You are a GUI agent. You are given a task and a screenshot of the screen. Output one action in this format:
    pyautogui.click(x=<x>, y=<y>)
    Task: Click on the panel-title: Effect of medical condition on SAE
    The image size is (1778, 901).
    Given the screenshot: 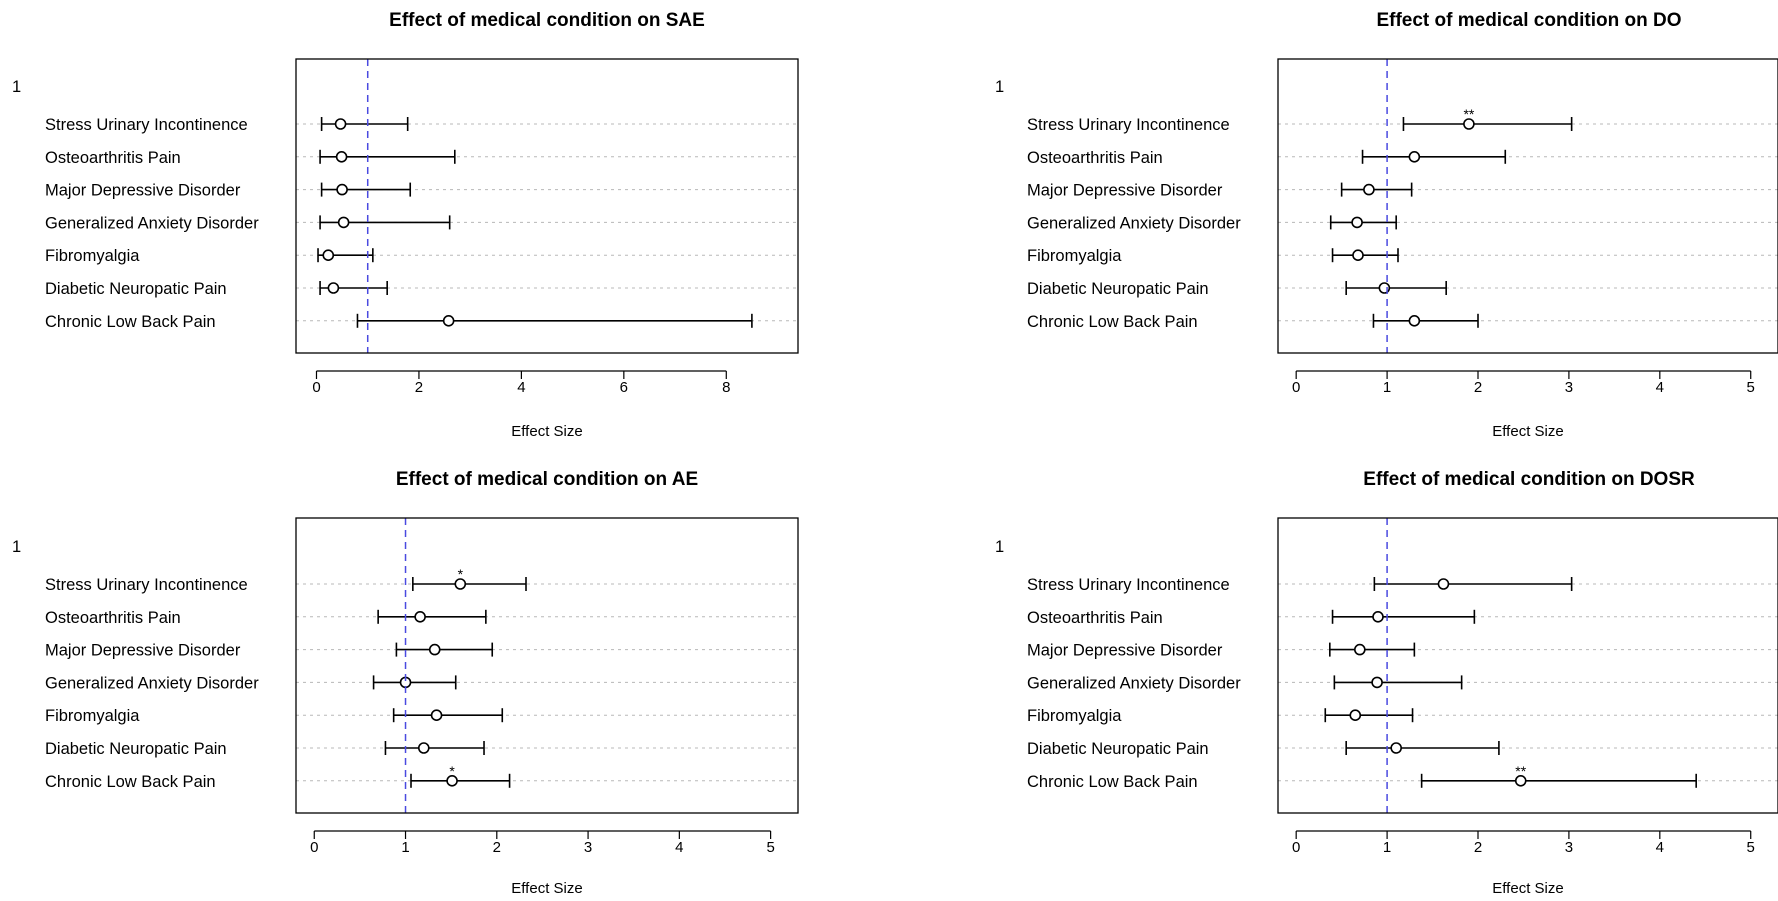 What is the action you would take?
    pyautogui.click(x=547, y=20)
    